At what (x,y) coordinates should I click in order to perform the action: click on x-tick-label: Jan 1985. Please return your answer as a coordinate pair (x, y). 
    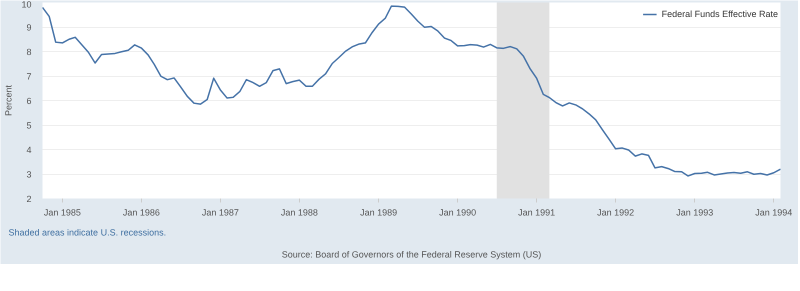
    Looking at the image, I should click on (62, 213).